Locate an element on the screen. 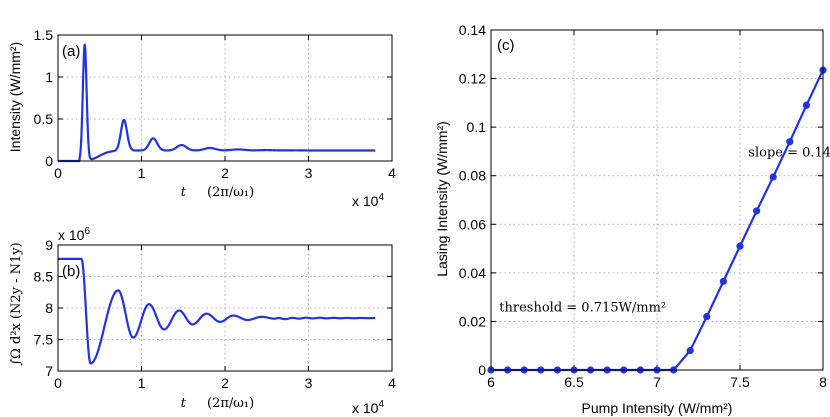 The image size is (830, 417). panel-b-ylabel: ∫Ω d²x (N2y - N1y) is located at coordinates (16, 303).